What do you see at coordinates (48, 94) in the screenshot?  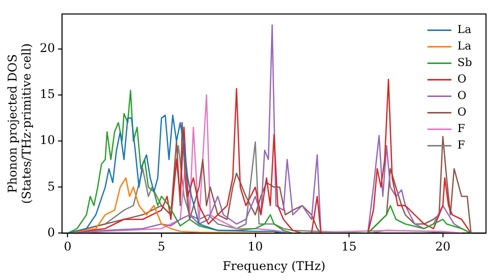 I see `y-tick-label: 15` at bounding box center [48, 94].